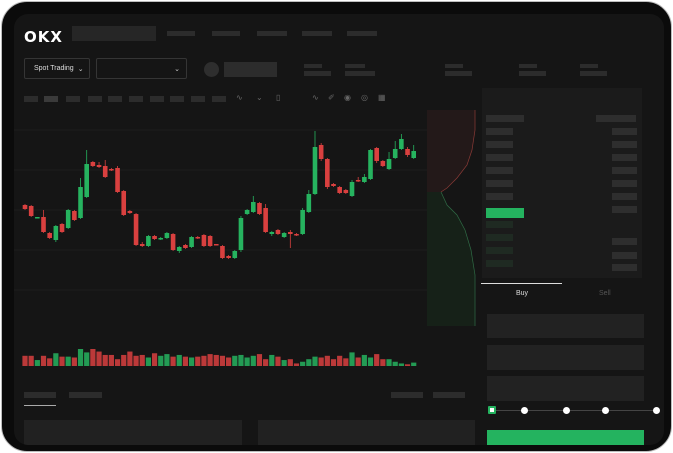 The image size is (673, 453). What do you see at coordinates (40, 405) in the screenshot?
I see `active-tab-underline` at bounding box center [40, 405].